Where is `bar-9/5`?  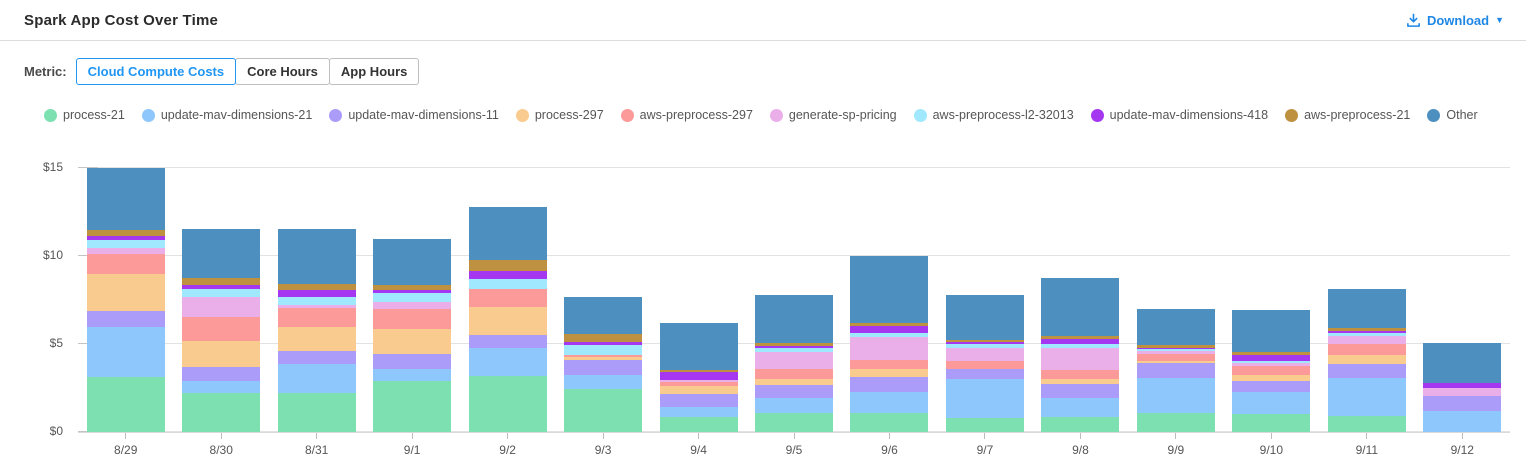 bar-9/5 is located at coordinates (794, 363).